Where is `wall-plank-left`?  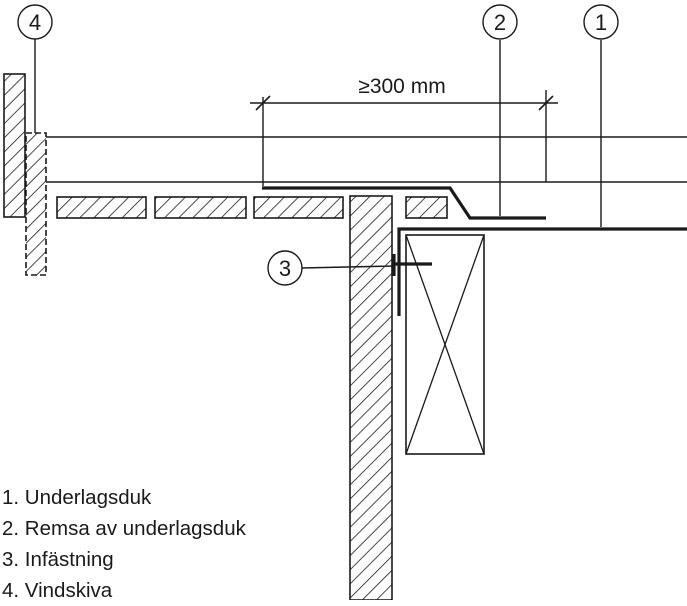
wall-plank-left is located at coordinates (14, 145).